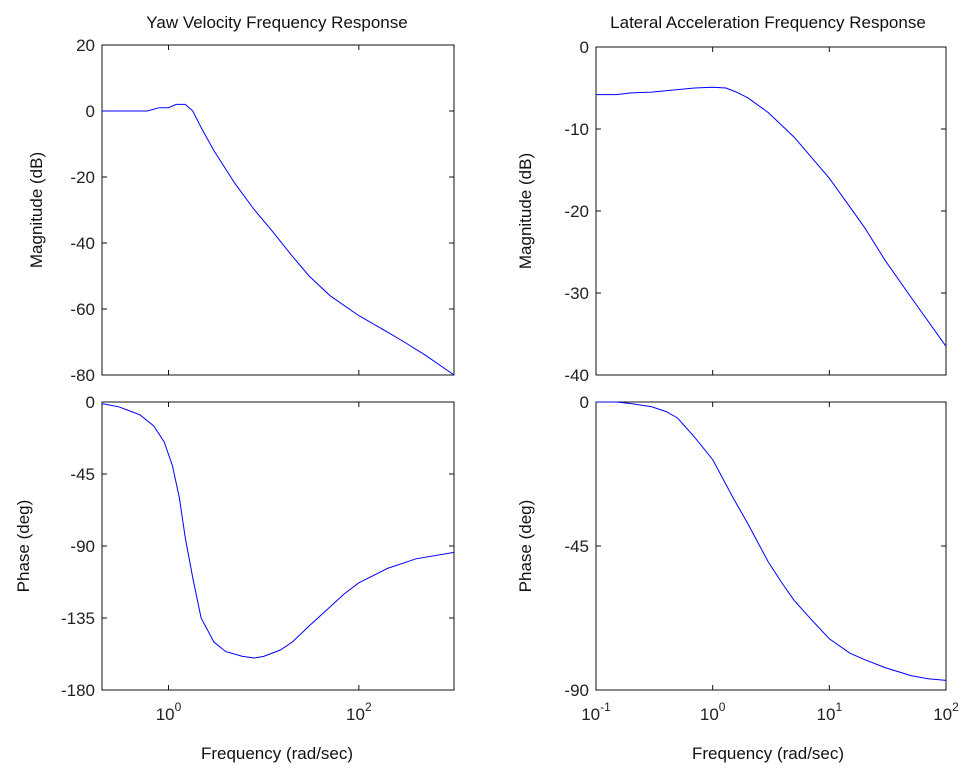  I want to click on lateral-magnitude-y-tick-label: -30, so click(576, 293).